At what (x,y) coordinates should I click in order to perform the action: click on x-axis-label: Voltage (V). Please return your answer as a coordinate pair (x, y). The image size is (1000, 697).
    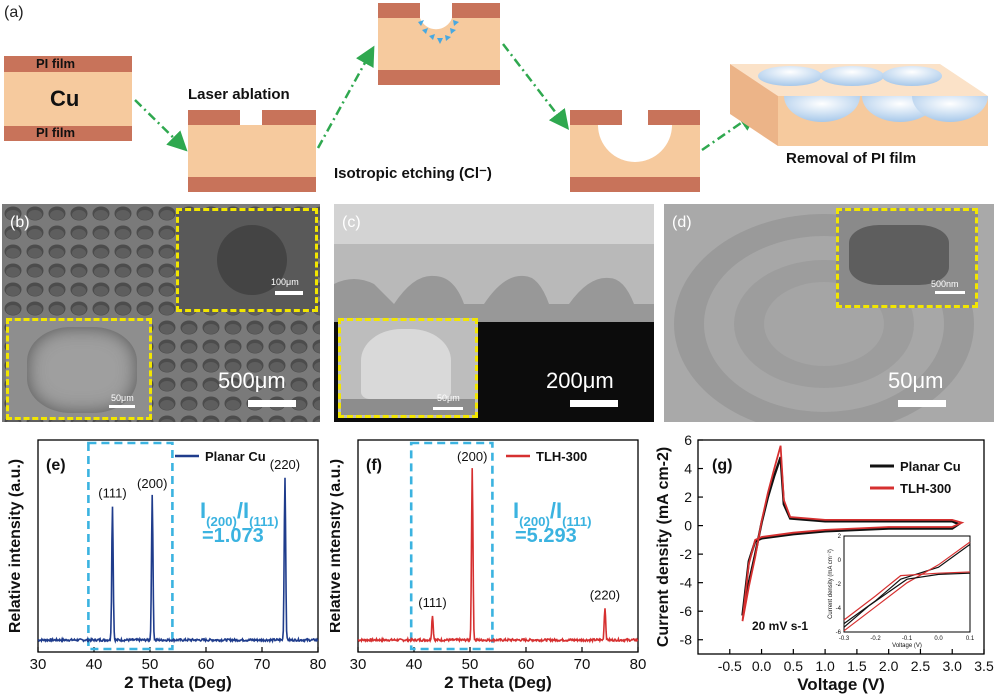
    Looking at the image, I should click on (841, 684).